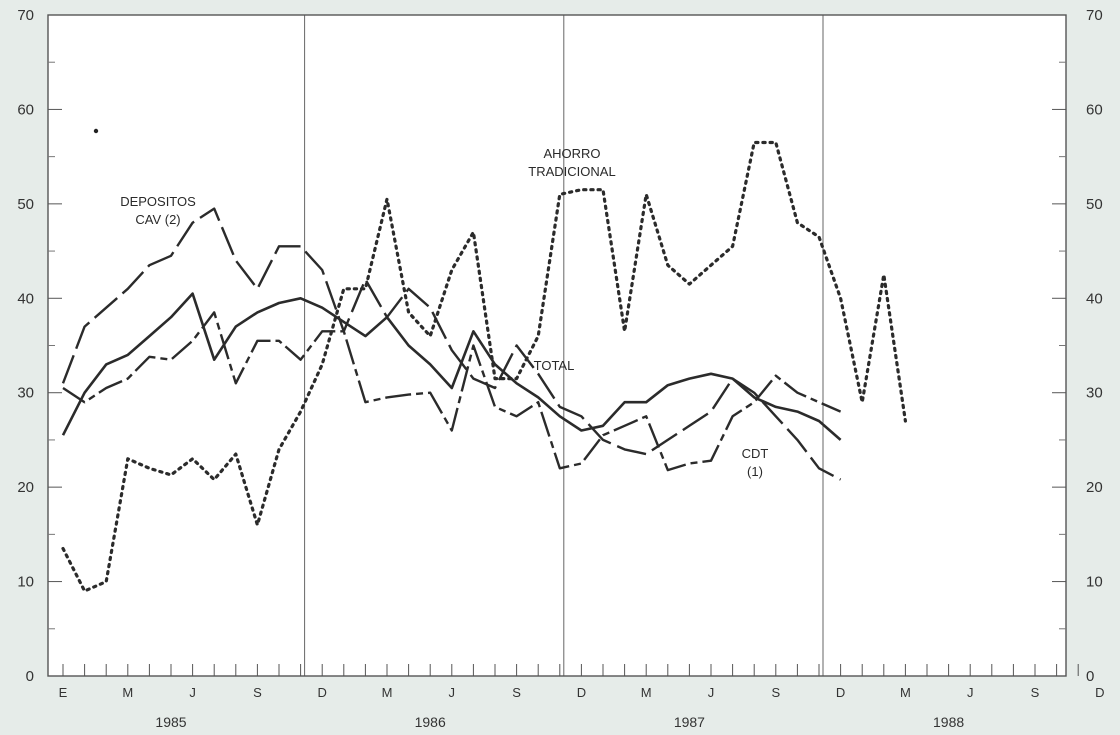 This screenshot has width=1120, height=735. I want to click on y-tick-label-left: 60, so click(25, 109).